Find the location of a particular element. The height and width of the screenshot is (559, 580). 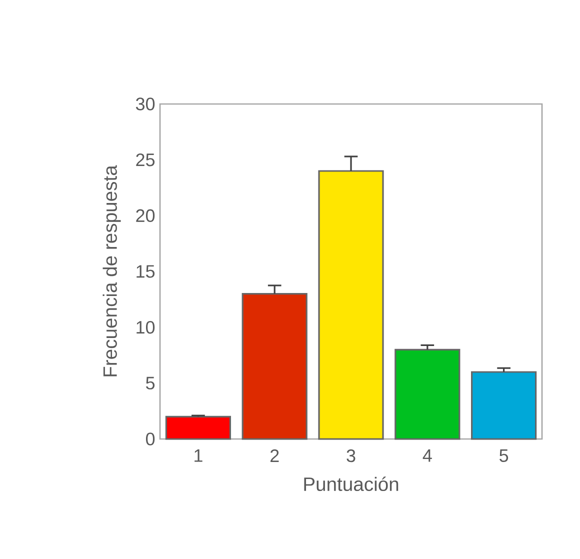

y-tick-label: 30 is located at coordinates (145, 104).